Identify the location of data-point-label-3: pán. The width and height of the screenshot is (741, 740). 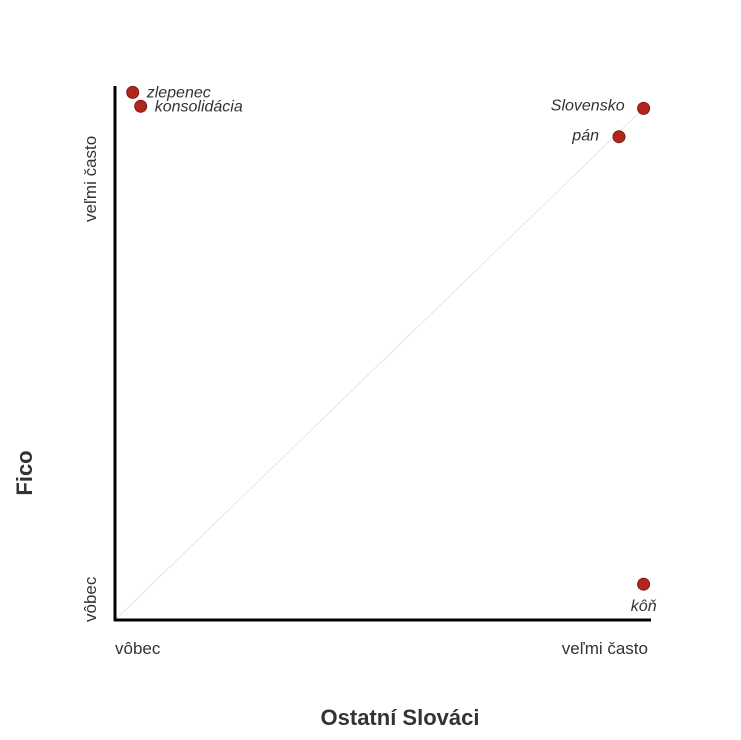
(585, 136).